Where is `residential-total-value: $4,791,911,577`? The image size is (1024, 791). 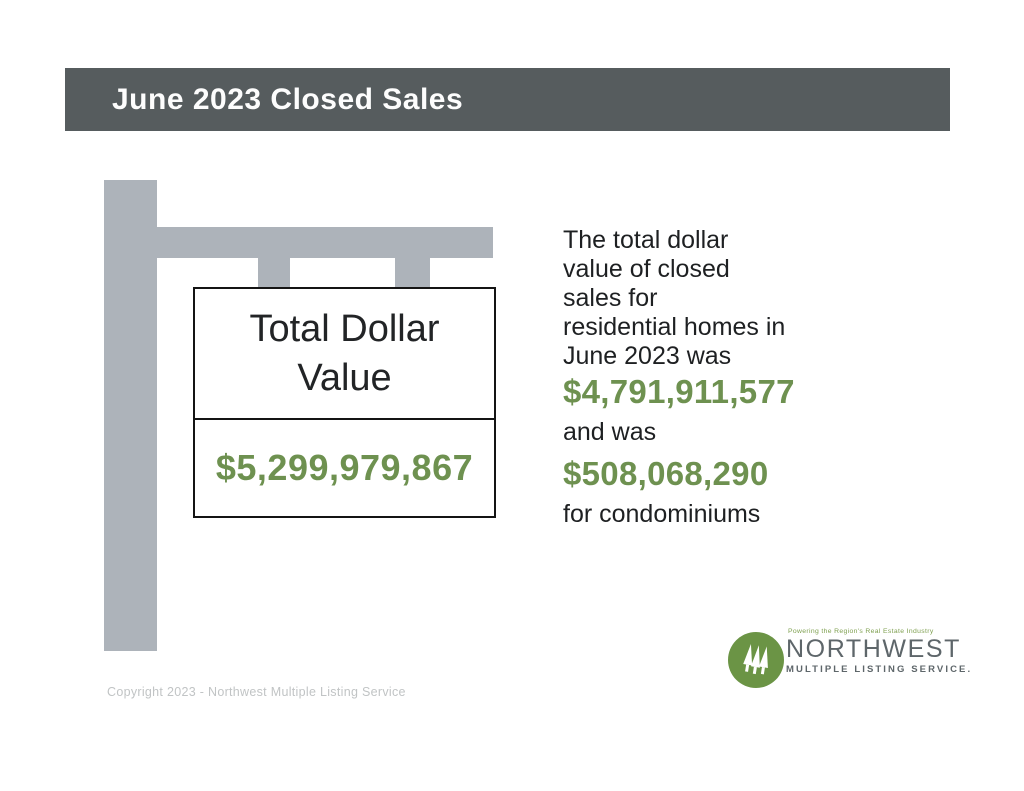 residential-total-value: $4,791,911,577 is located at coordinates (679, 391).